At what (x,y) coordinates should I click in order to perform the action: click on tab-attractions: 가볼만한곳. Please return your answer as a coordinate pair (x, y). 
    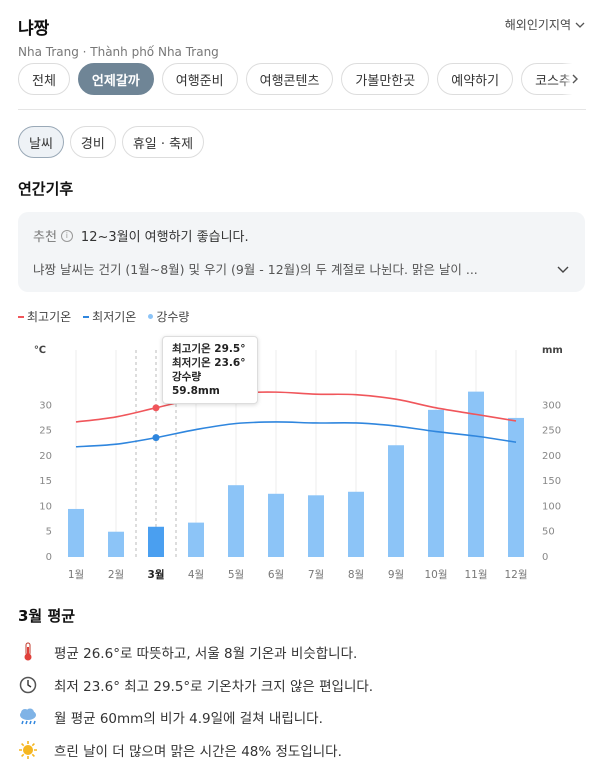
    Looking at the image, I should click on (385, 79).